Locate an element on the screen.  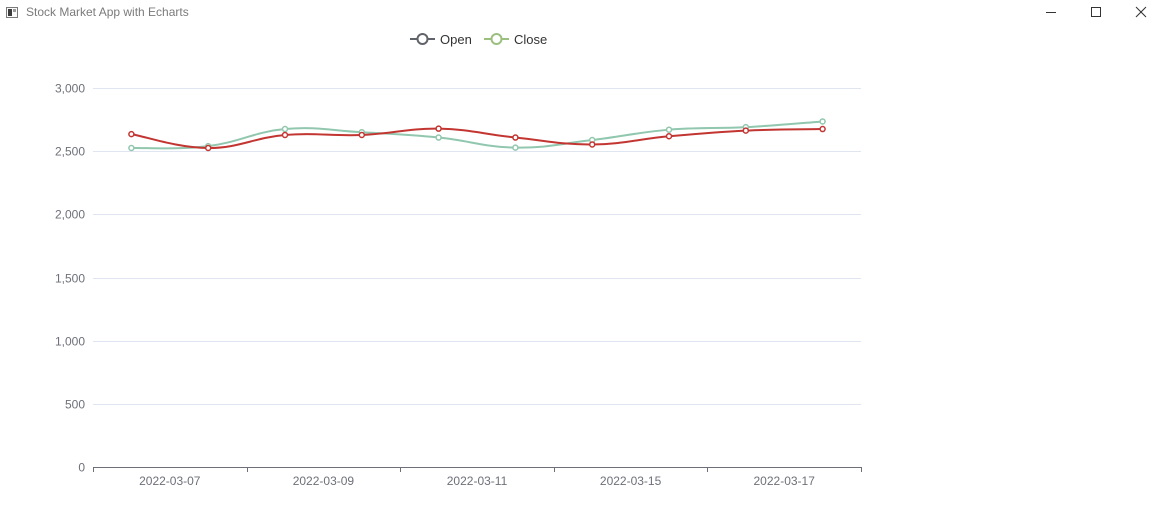
legend-item-open: Open is located at coordinates (441, 39).